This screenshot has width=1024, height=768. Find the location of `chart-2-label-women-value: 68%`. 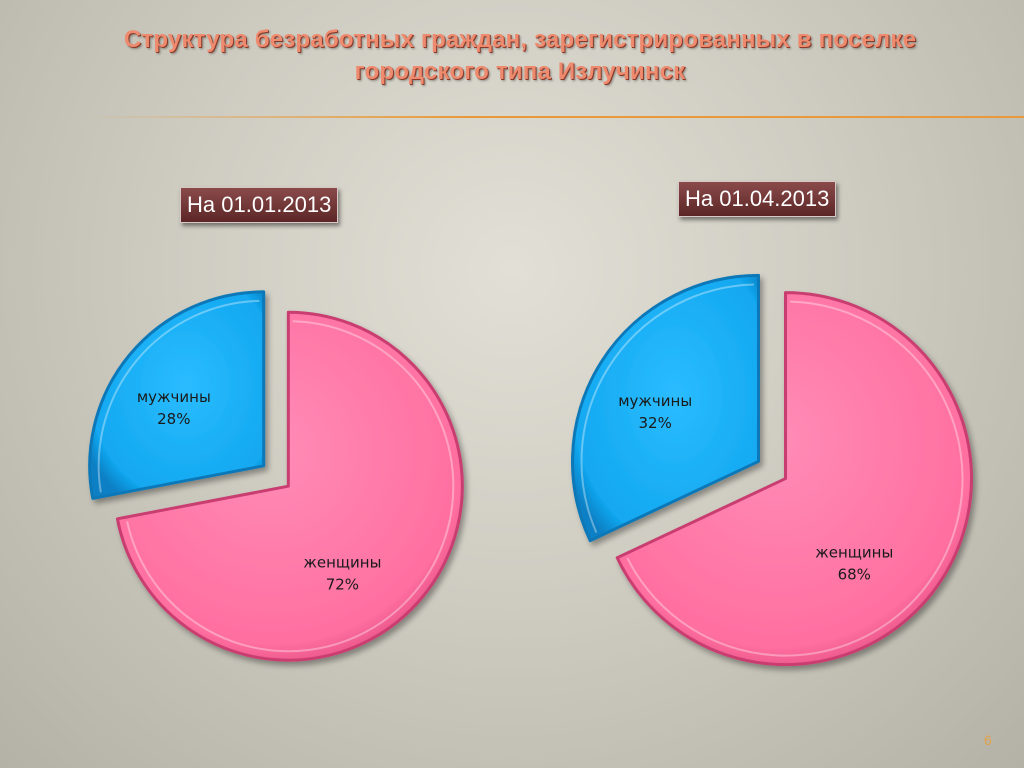

chart-2-label-women-value: 68% is located at coordinates (854, 575).